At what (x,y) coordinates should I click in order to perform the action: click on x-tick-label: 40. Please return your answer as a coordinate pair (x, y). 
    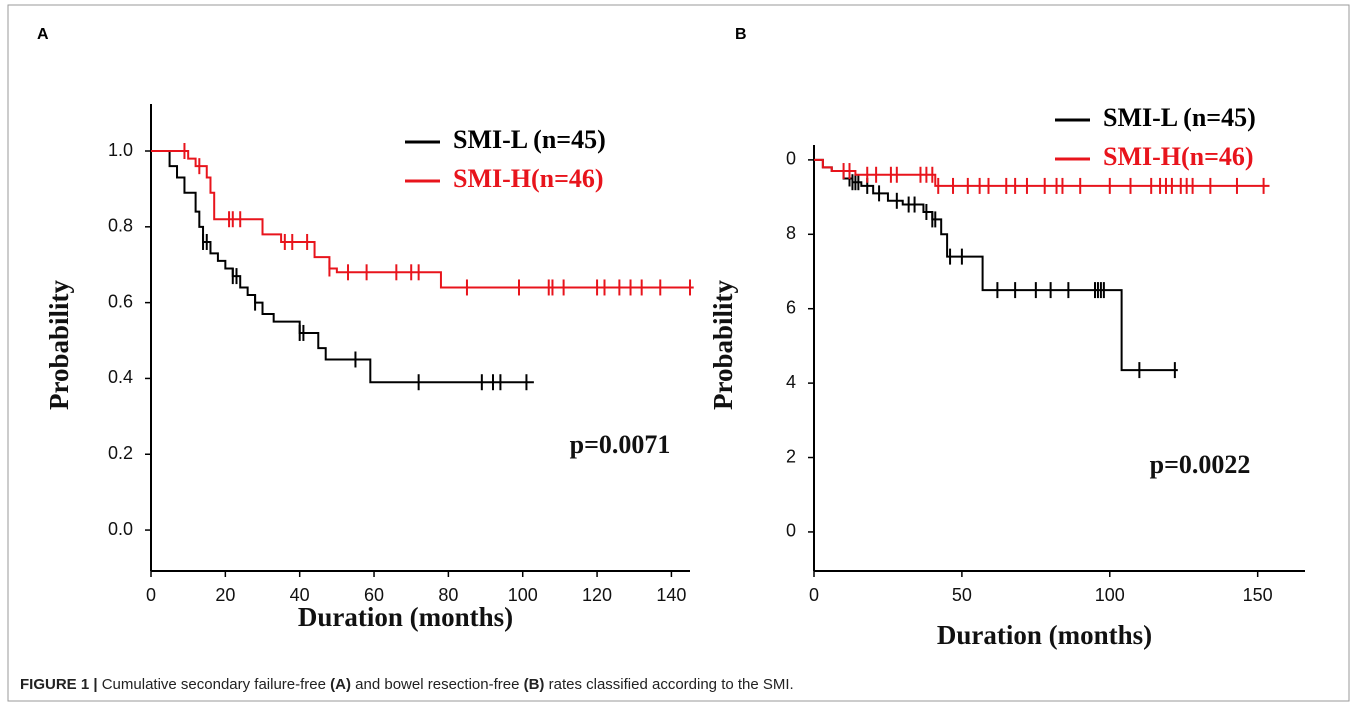
    Looking at the image, I should click on (300, 595).